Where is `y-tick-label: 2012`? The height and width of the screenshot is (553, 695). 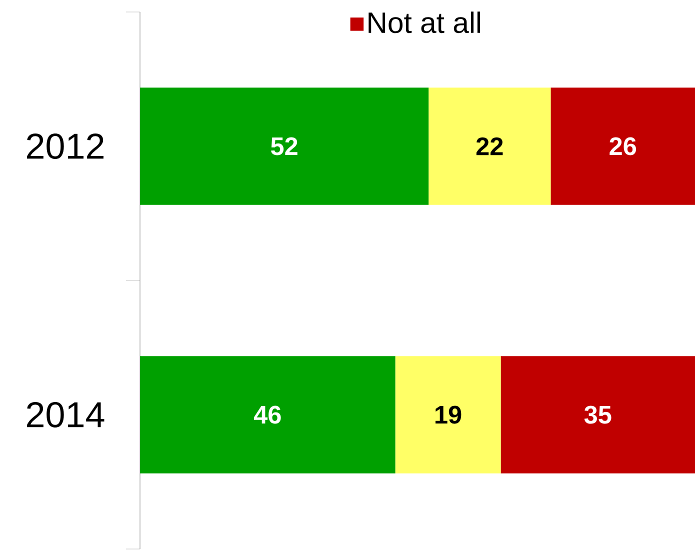
y-tick-label: 2012 is located at coordinates (65, 146).